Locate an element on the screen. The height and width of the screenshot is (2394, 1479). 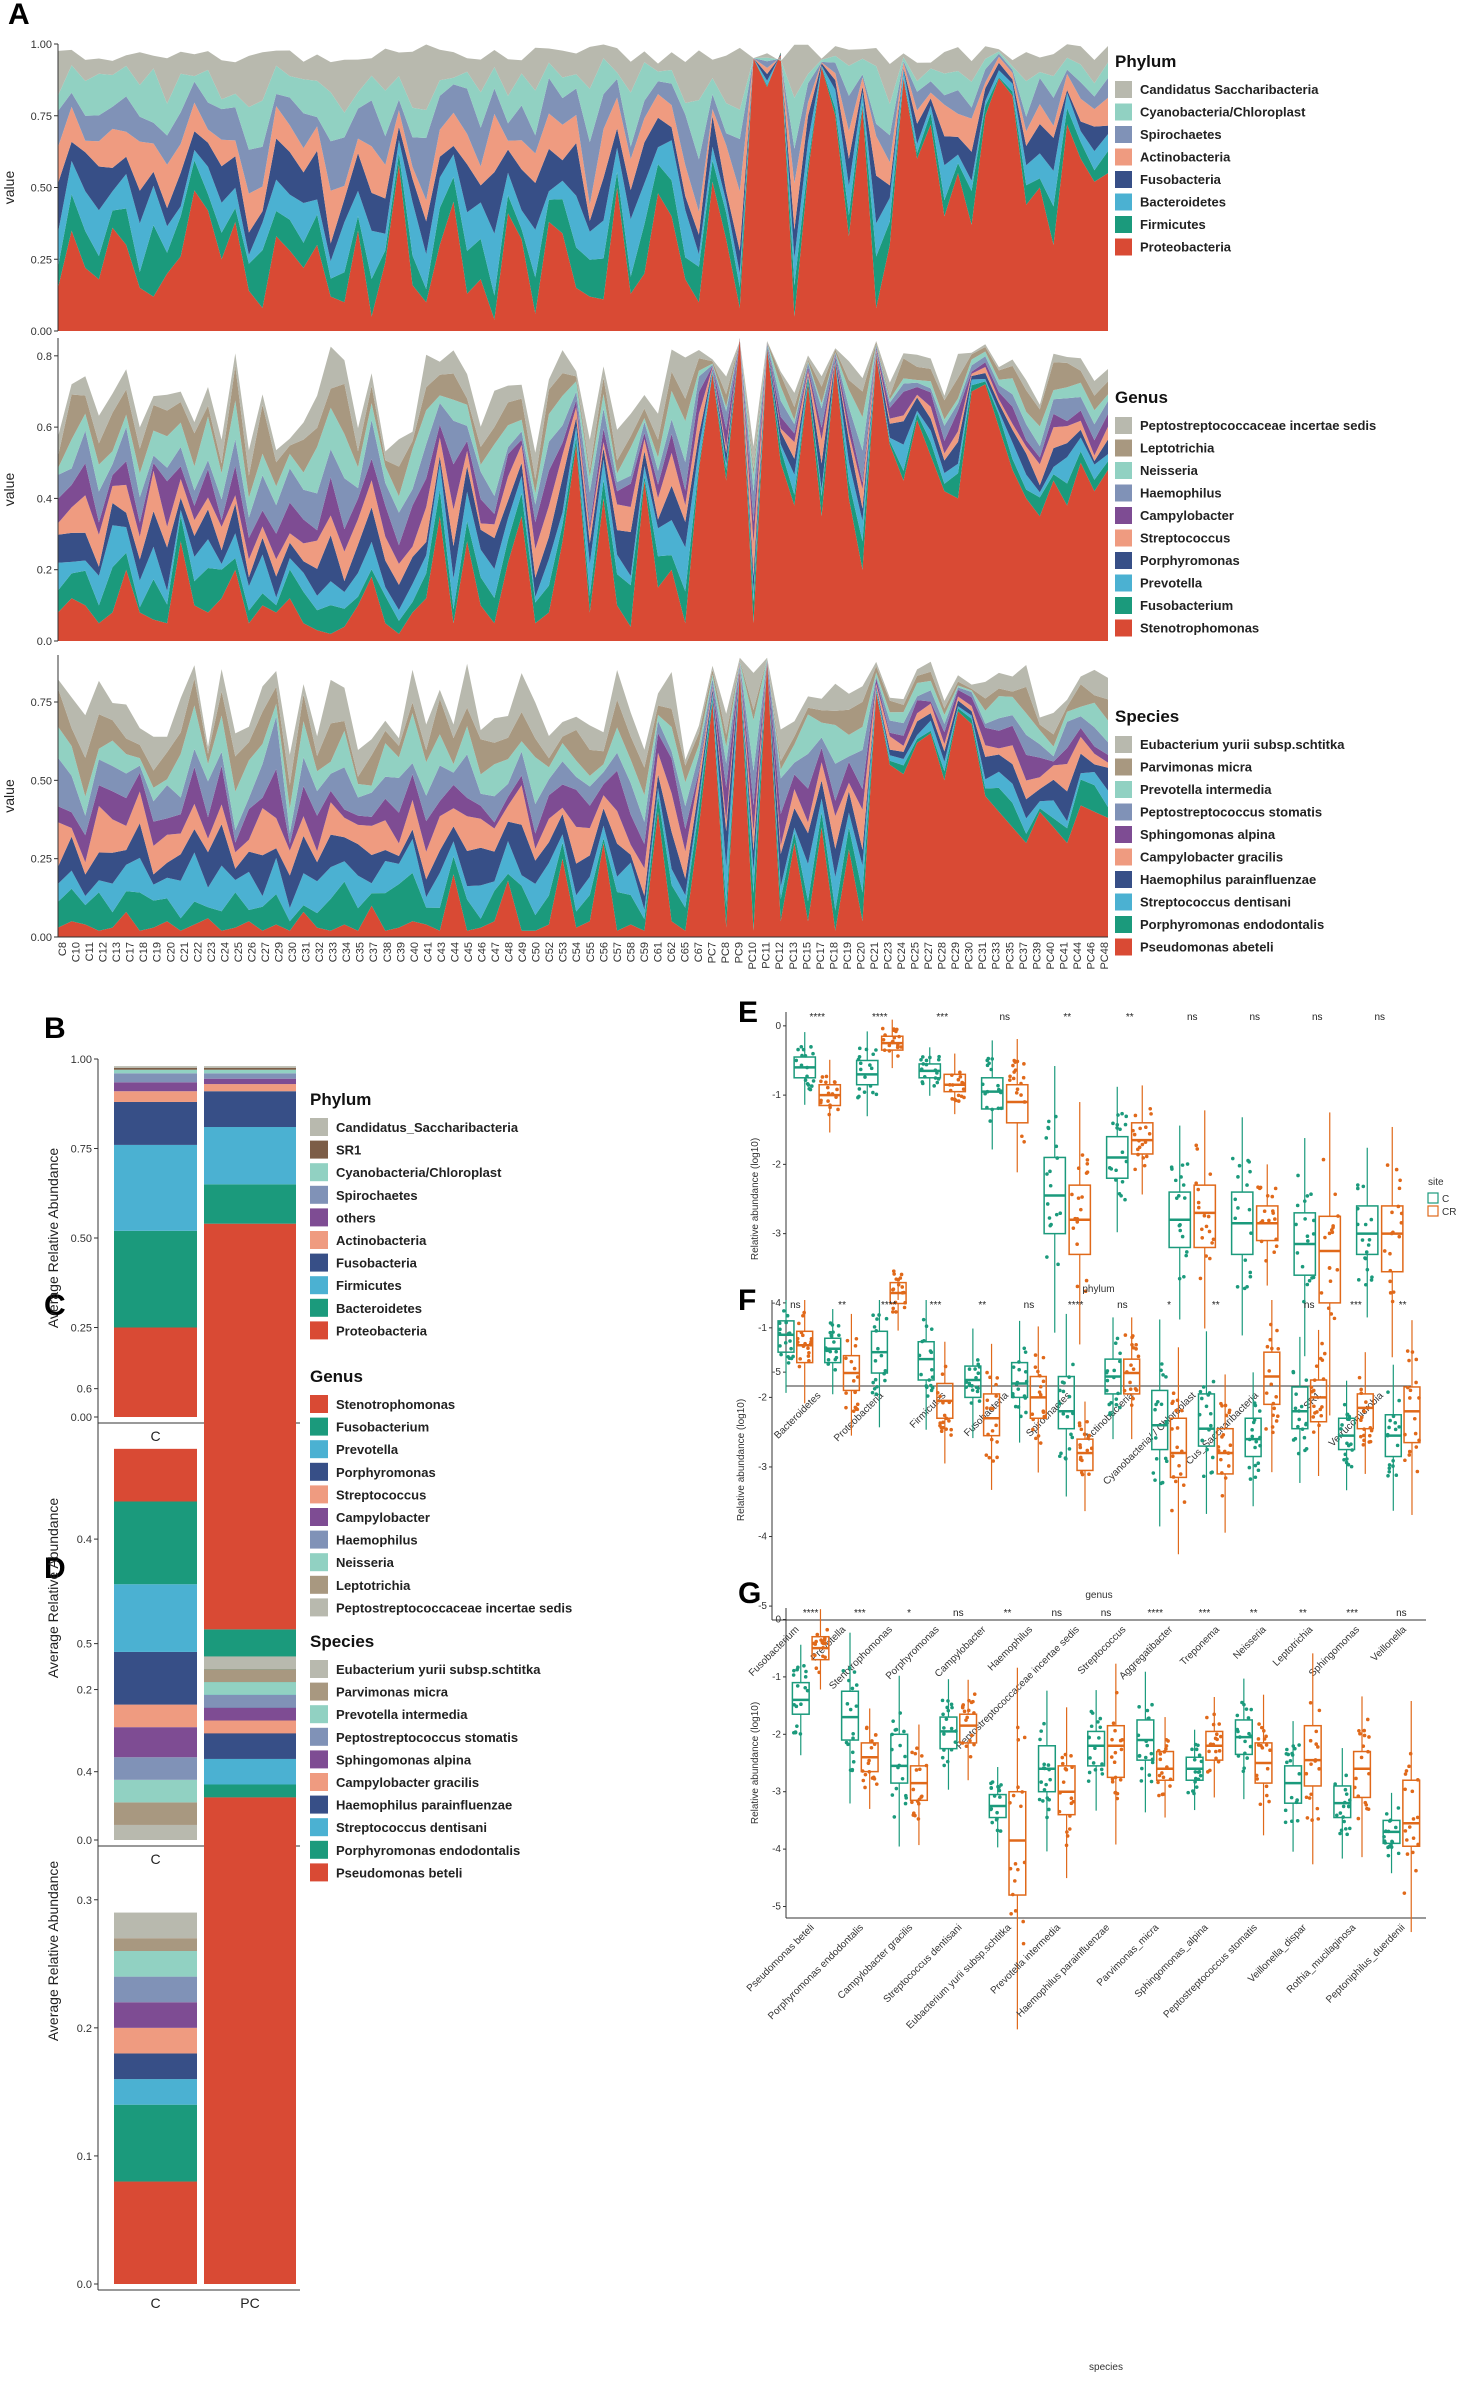
x-tick-label: C58 is located at coordinates (631, 952).